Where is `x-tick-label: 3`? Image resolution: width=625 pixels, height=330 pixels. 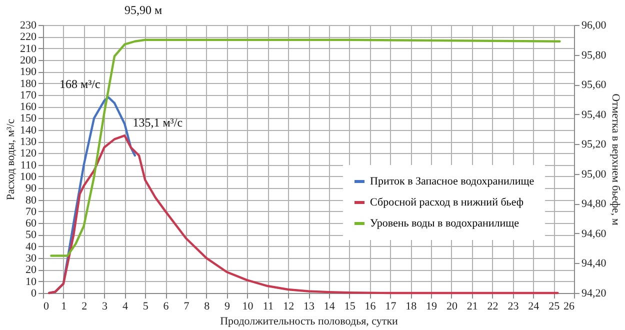
x-tick-label: 3 is located at coordinates (105, 306).